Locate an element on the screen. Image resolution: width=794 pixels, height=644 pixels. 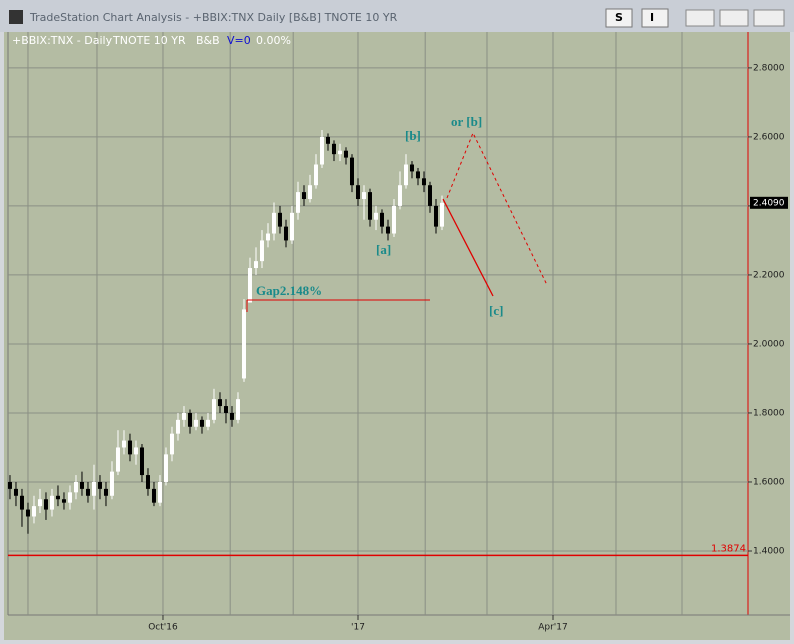
y-tick-label: 1.8000 is located at coordinates (769, 413).